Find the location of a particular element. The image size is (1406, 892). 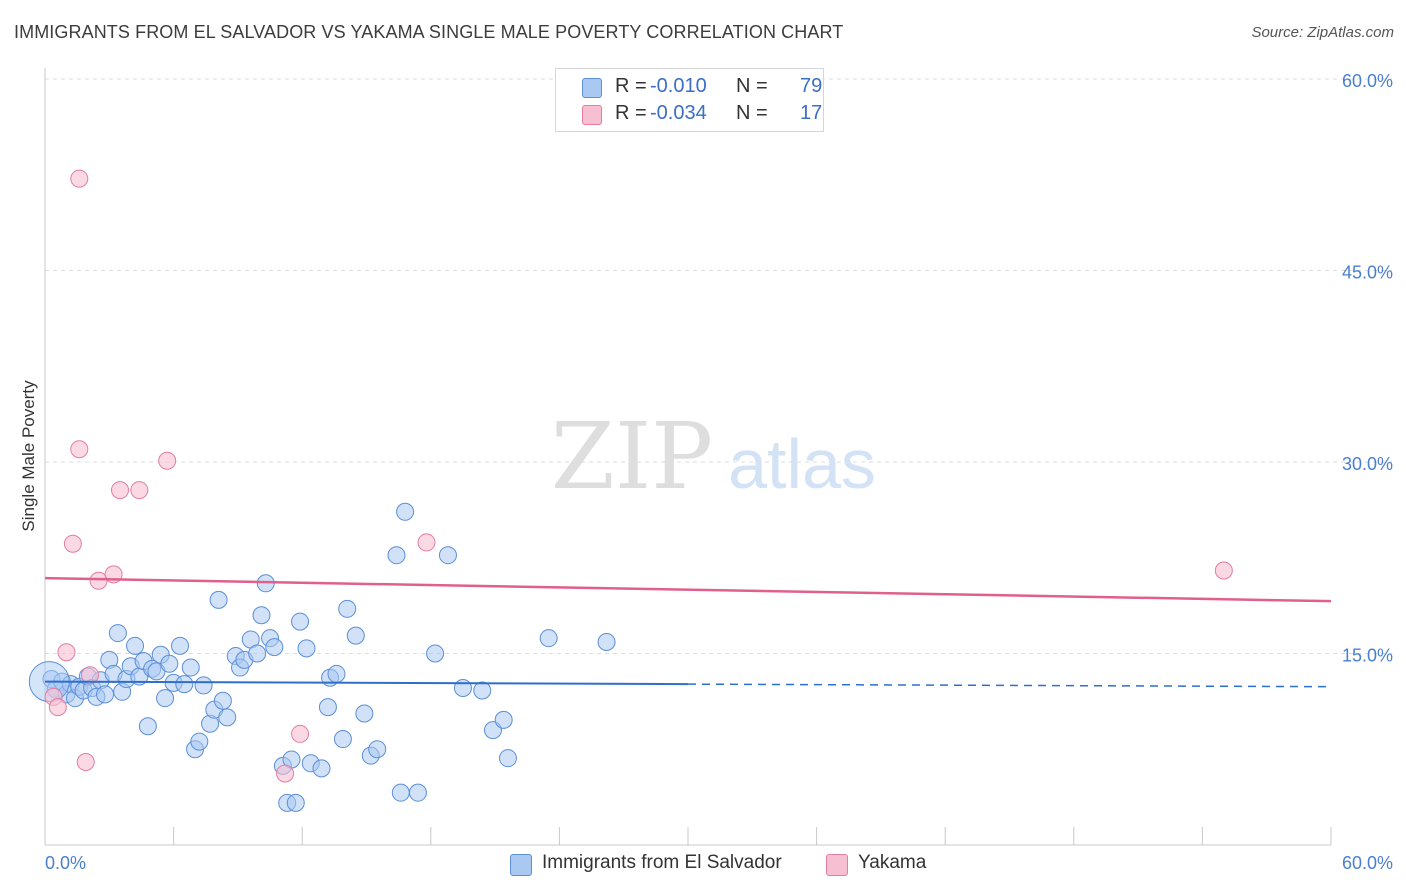

swatch-pink is located at coordinates (592, 115).